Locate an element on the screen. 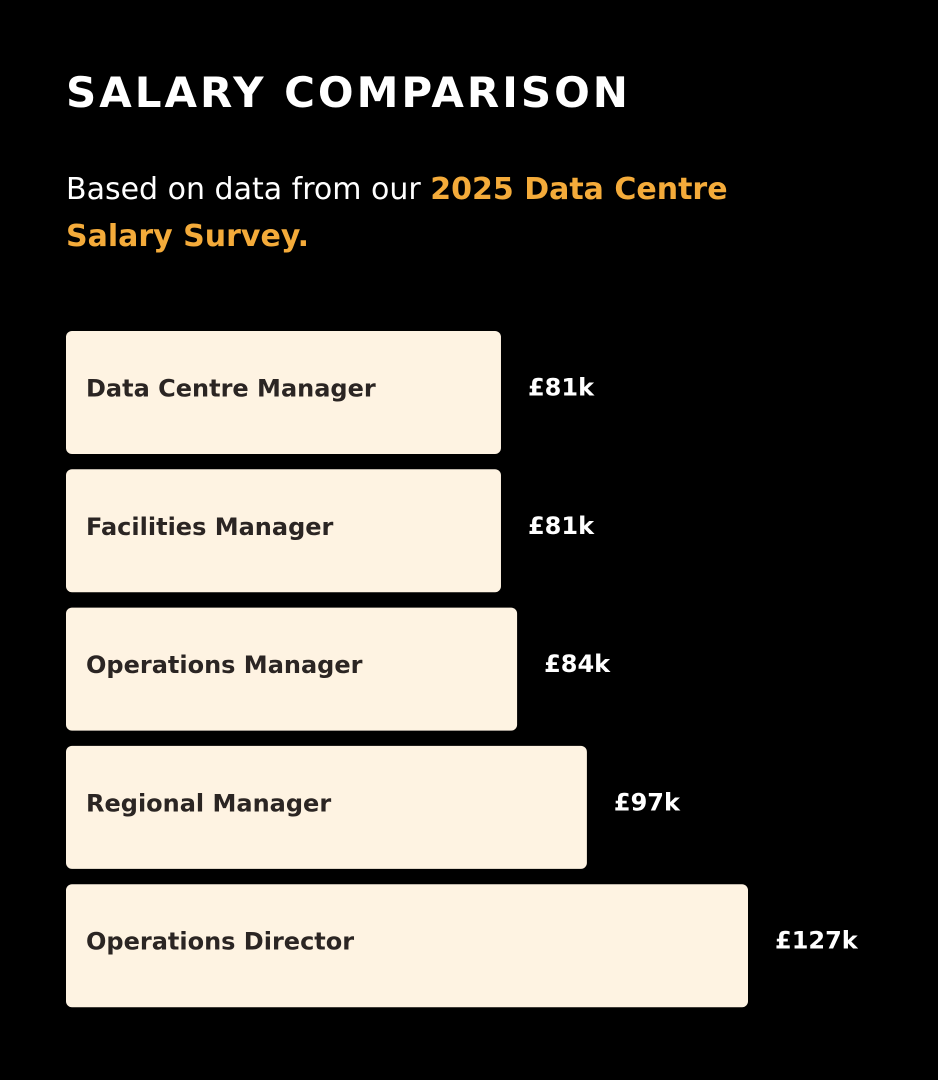  category-label: Data Centre Manager is located at coordinates (231, 389).